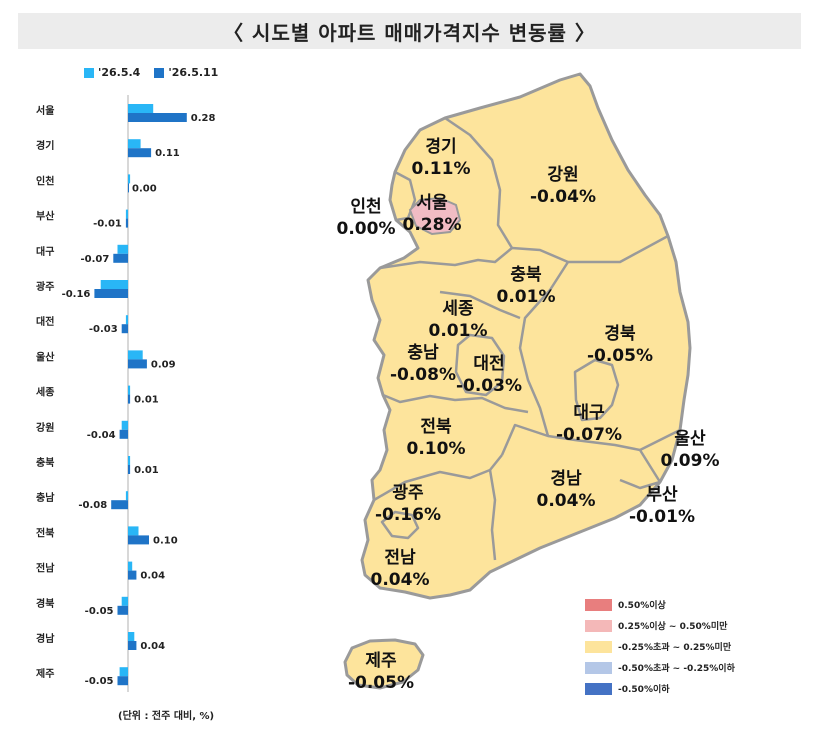  What do you see at coordinates (409, 31) in the screenshot?
I see `chart-title: 〈 시도별 아파트 매매가격지수 변동률 〉` at bounding box center [409, 31].